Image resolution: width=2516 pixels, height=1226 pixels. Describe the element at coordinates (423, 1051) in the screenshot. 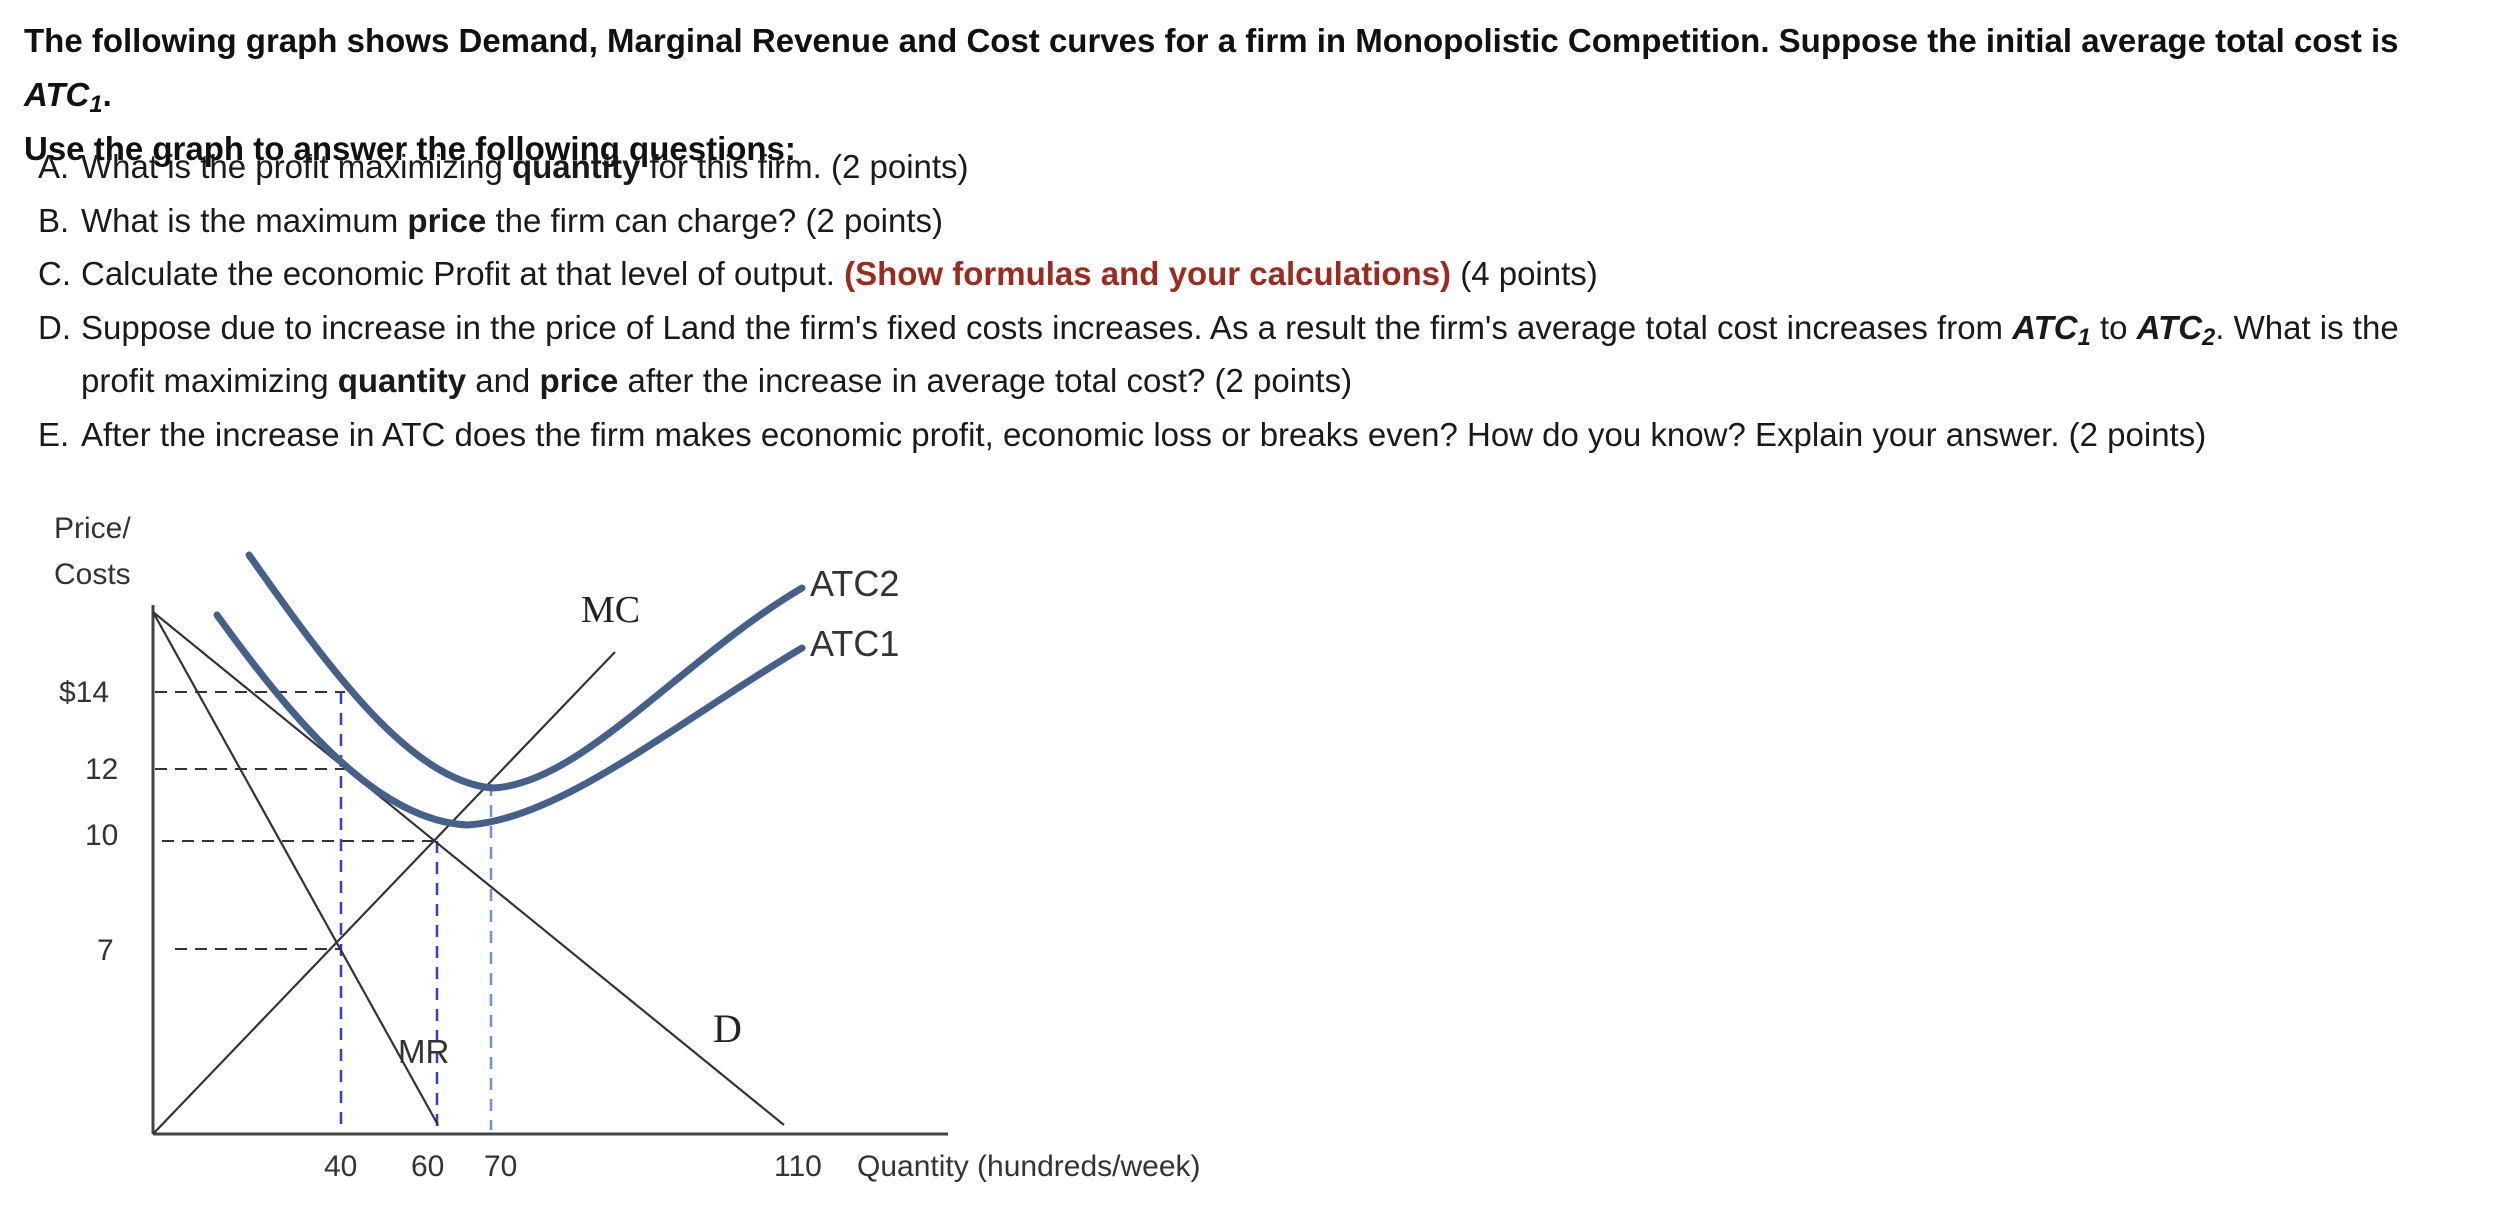

I see `mr-label: MR` at that location.